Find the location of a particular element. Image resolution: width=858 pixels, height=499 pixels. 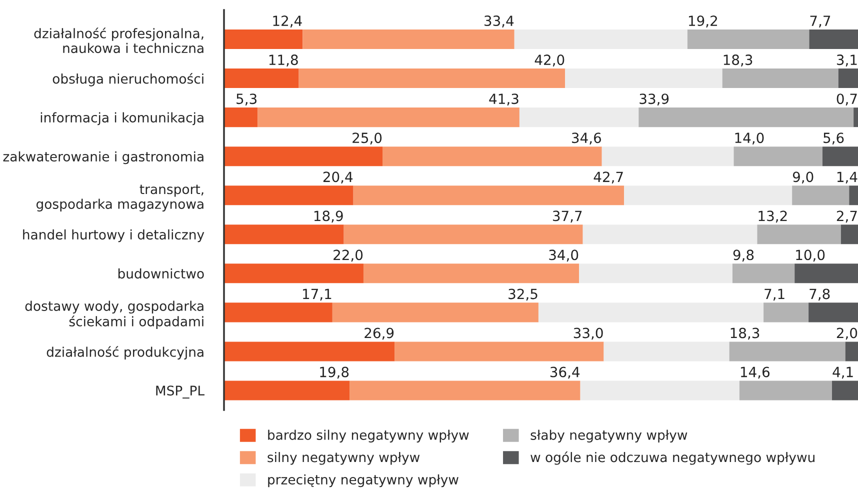

data-label: 14,0 is located at coordinates (749, 138).